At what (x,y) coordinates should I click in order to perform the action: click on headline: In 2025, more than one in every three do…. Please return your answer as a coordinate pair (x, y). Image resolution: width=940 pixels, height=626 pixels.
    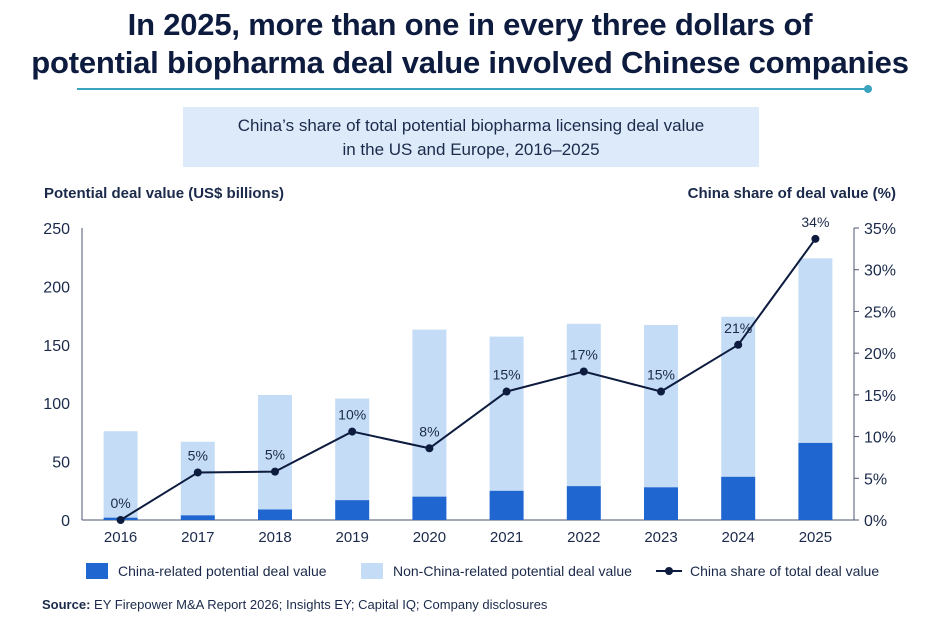
    Looking at the image, I should click on (470, 44).